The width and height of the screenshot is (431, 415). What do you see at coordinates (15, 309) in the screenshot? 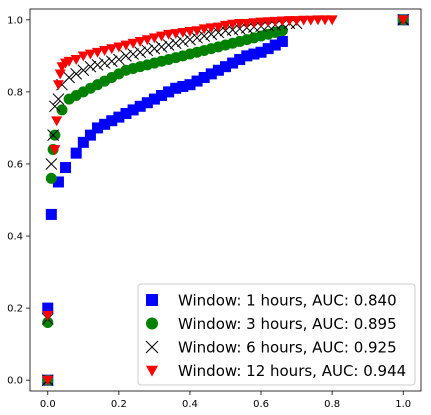
I see `y-tick-label: 0.2` at bounding box center [15, 309].